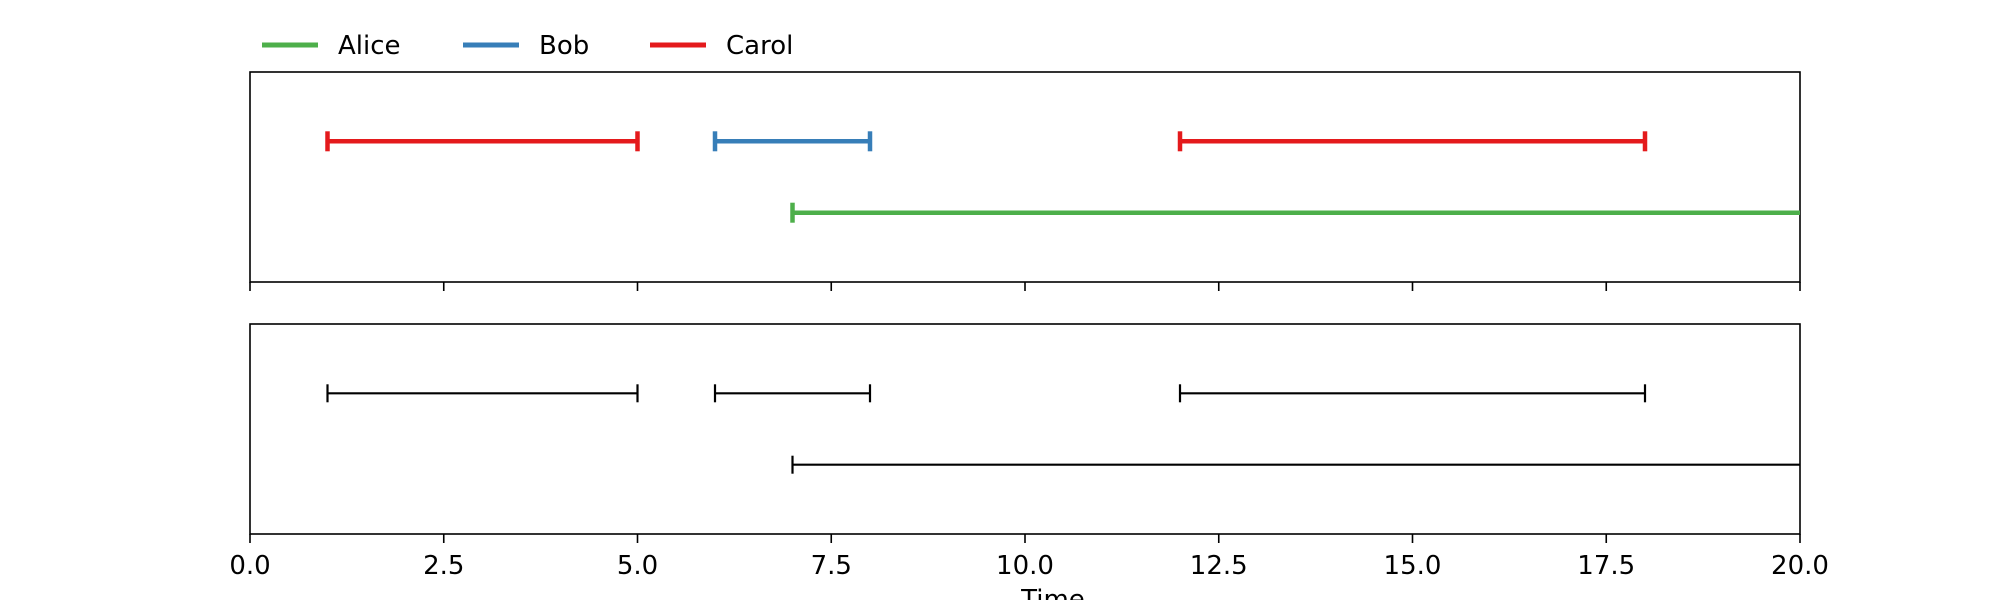 Image resolution: width=2000 pixels, height=600 pixels. Describe the element at coordinates (369, 46) in the screenshot. I see `legend-label-alice: Alice` at that location.